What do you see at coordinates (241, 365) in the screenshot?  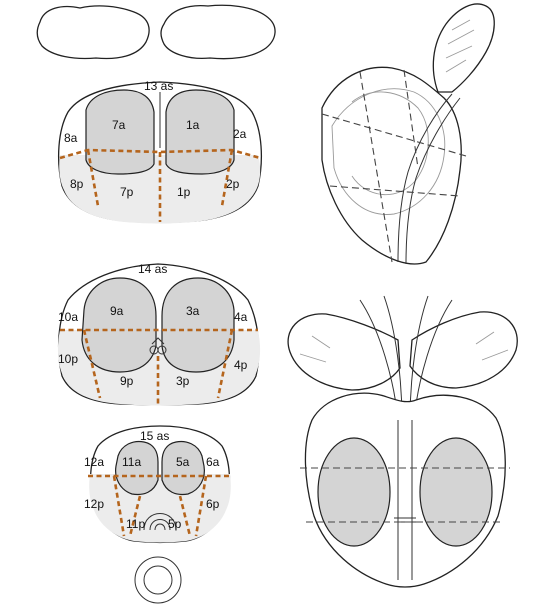 I see `mid-label-left-lateral-posterior: 4p` at bounding box center [241, 365].